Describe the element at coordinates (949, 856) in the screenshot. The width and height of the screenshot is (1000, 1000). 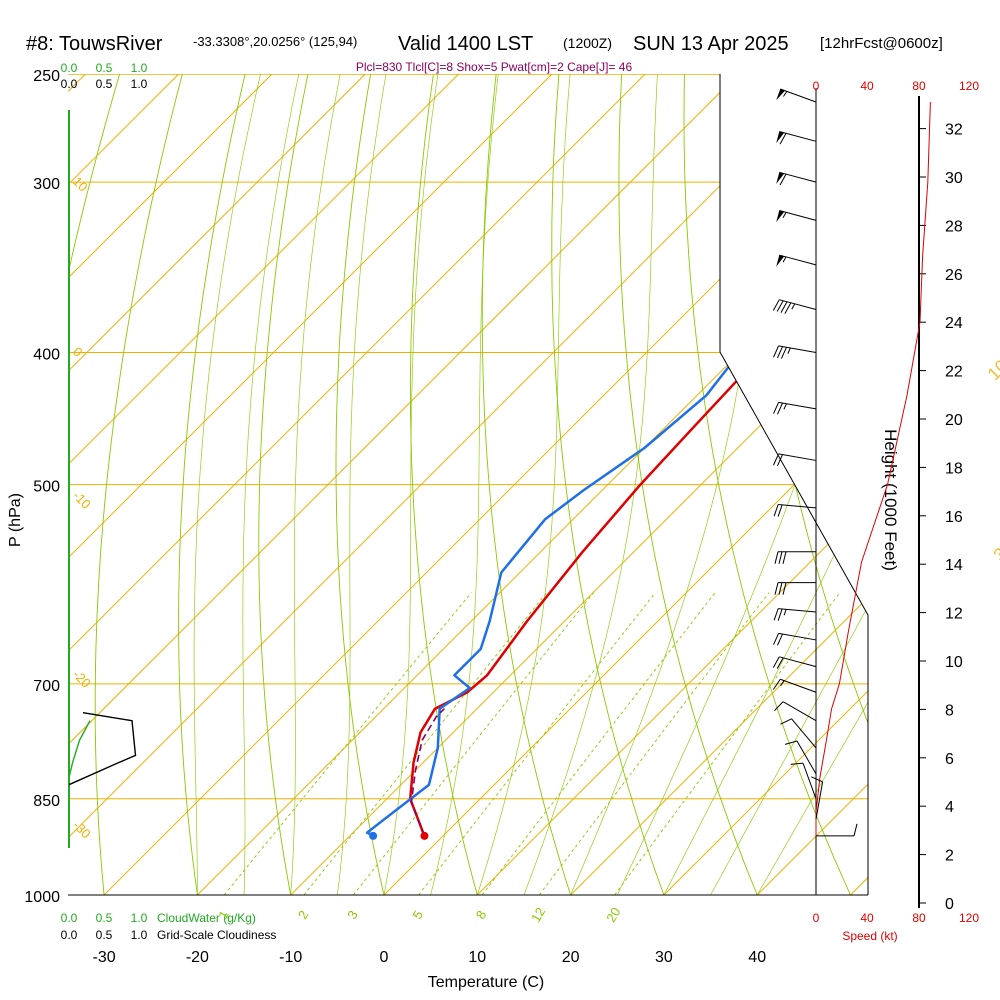
I see `height-tick-label: 2` at that location.